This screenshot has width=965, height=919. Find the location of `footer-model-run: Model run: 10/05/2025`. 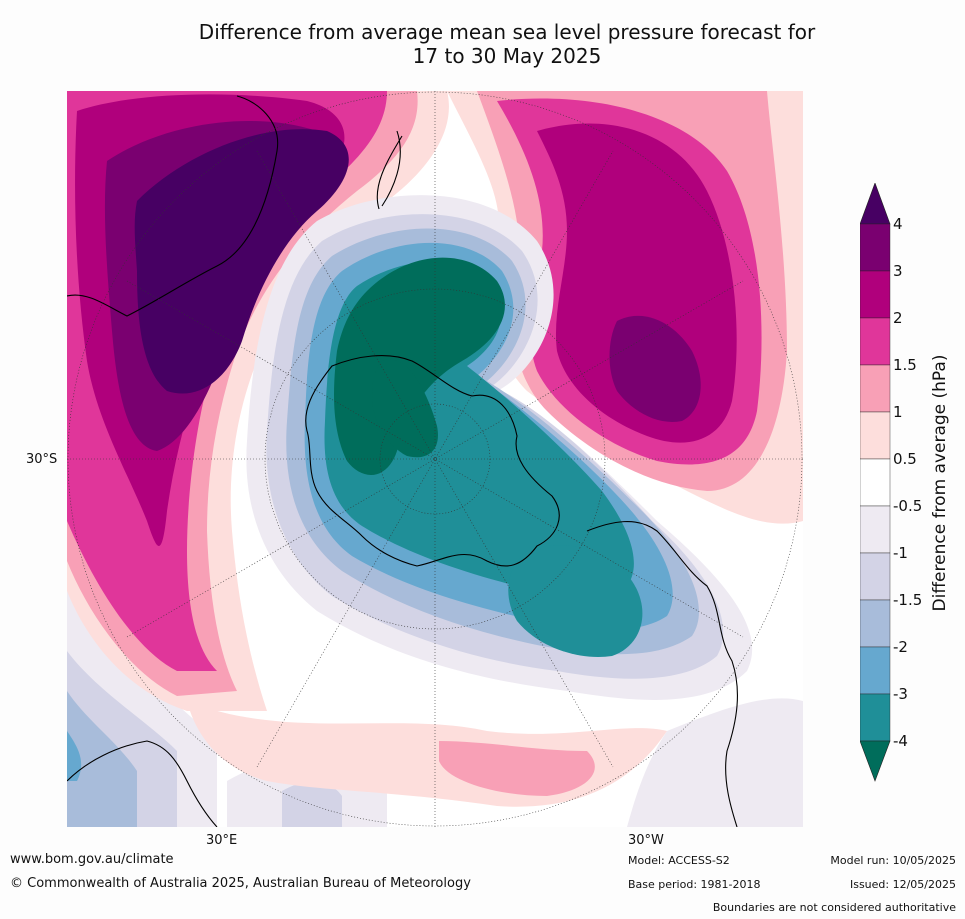

footer-model-run: Model run: 10/05/2025 is located at coordinates (893, 860).